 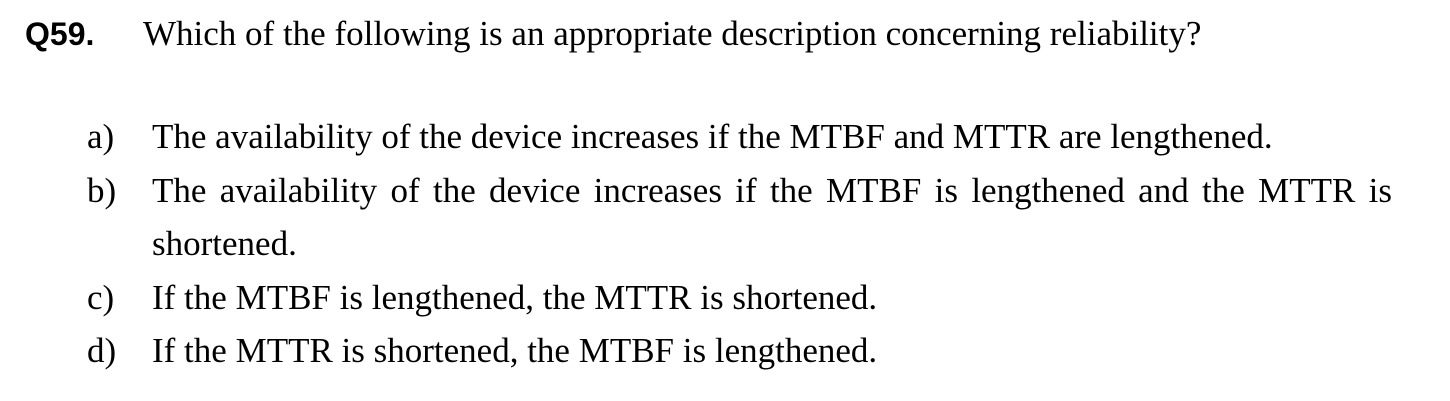 I want to click on option-label: c), so click(x=101, y=297).